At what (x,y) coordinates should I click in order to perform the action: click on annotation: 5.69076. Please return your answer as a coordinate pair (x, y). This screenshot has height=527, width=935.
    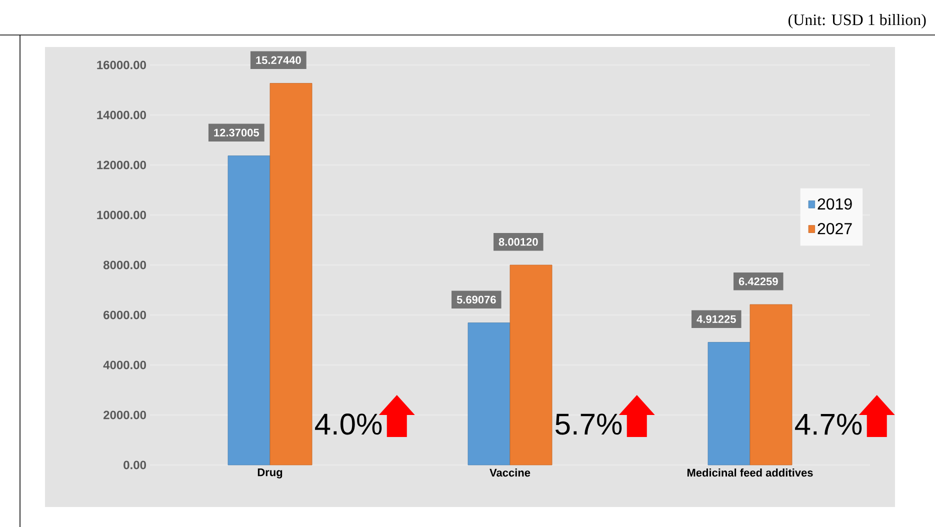
    Looking at the image, I should click on (476, 300).